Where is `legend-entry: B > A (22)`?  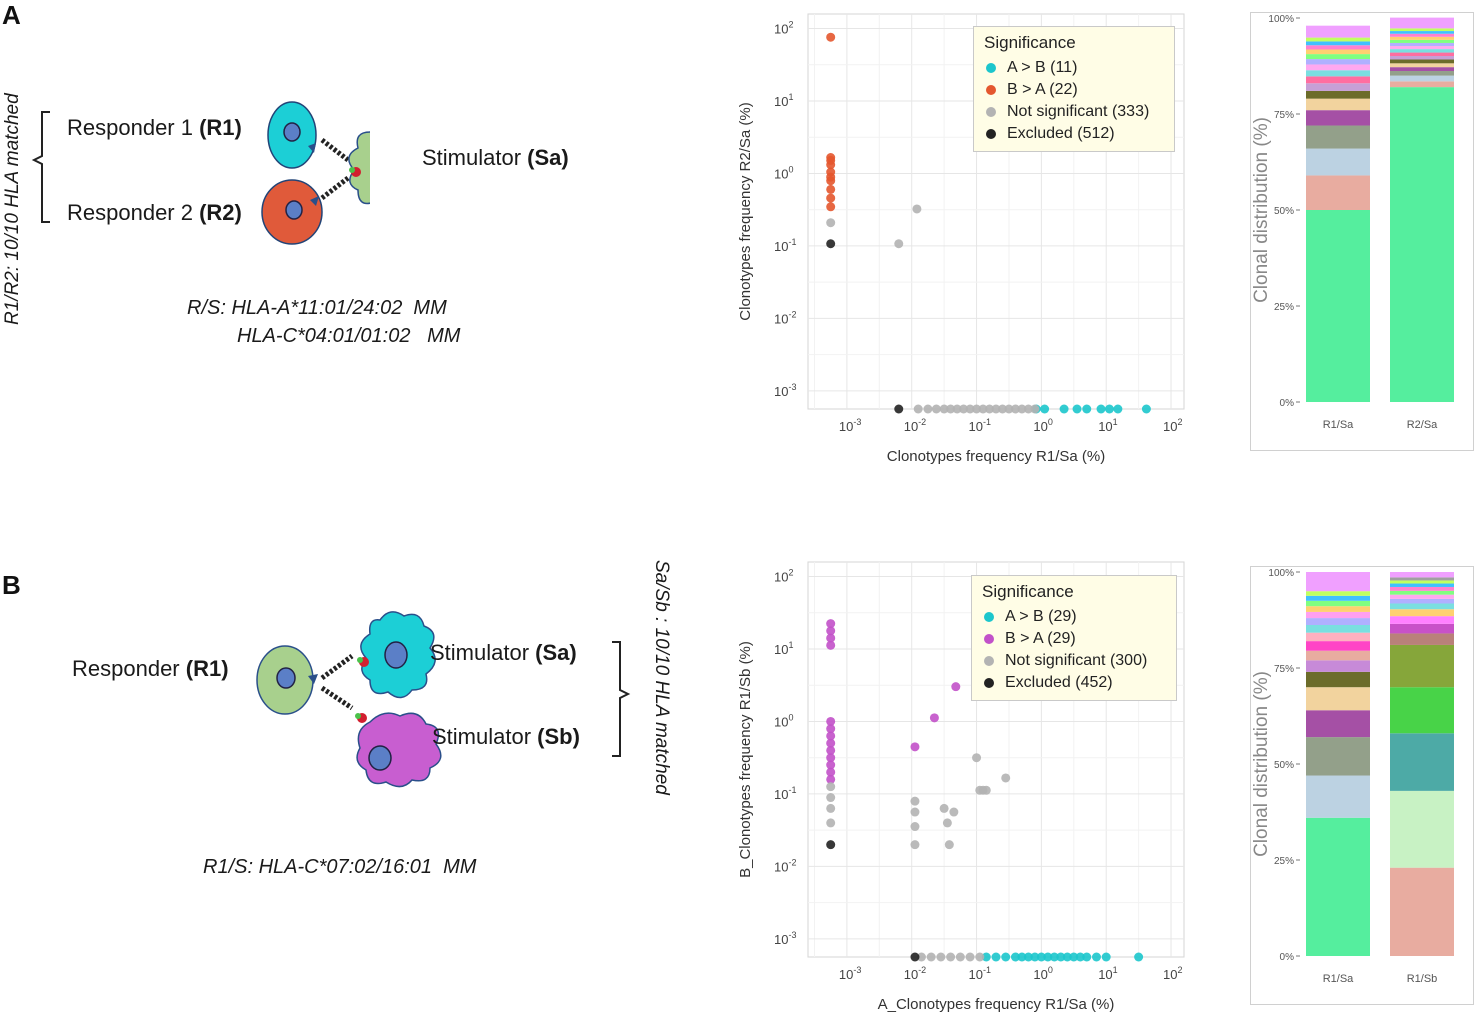
legend-entry: B > A (22) is located at coordinates (1074, 90).